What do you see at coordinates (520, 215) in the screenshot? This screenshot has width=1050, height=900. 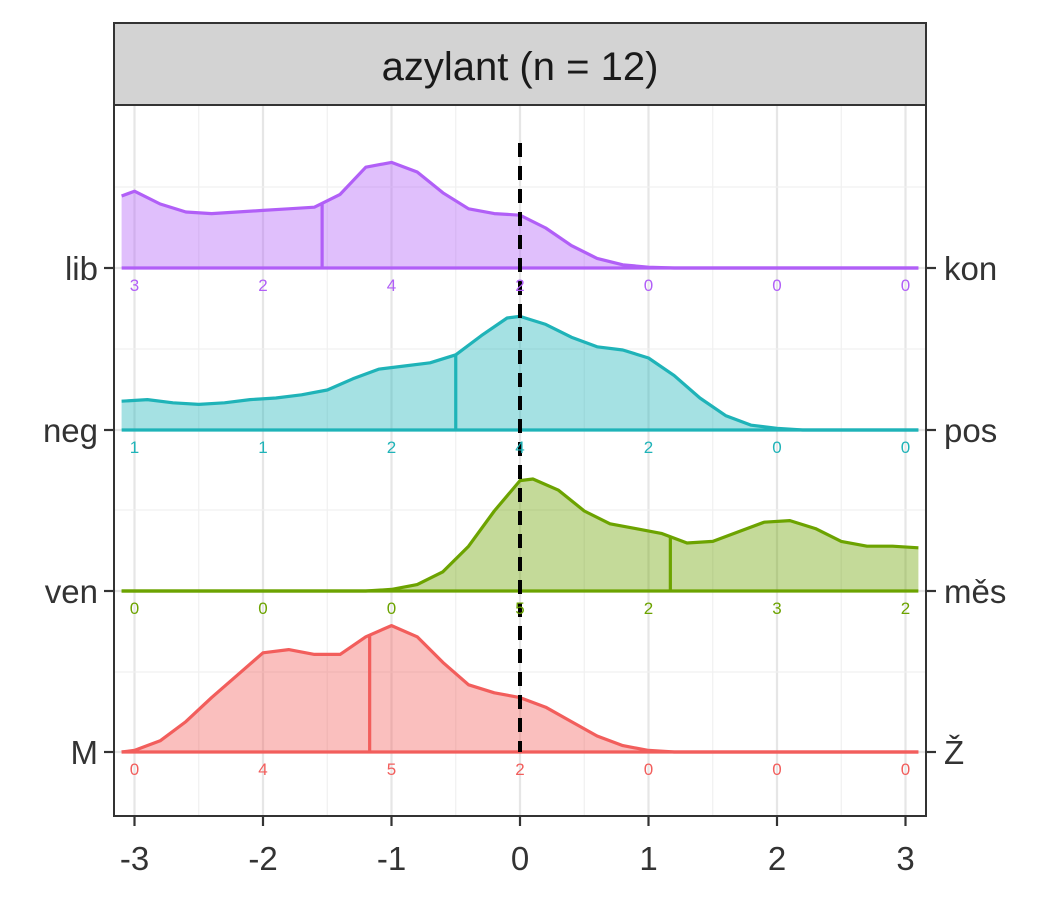 I see `density-line-lib` at bounding box center [520, 215].